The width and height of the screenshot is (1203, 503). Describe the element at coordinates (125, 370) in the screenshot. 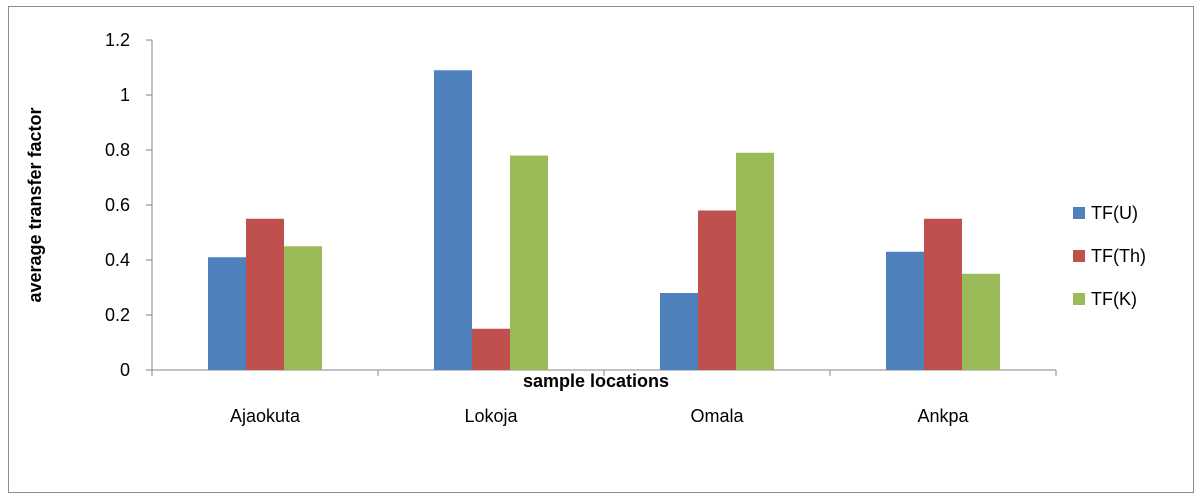

I see `y-tick-label: 0` at that location.